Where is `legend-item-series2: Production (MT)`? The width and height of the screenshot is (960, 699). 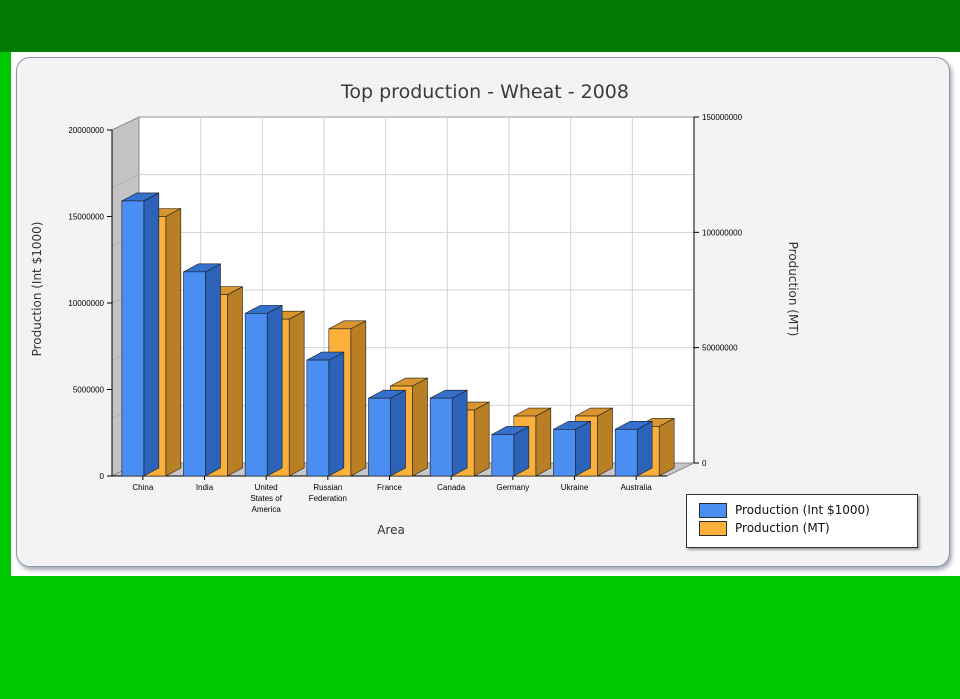 legend-item-series2: Production (MT) is located at coordinates (764, 528).